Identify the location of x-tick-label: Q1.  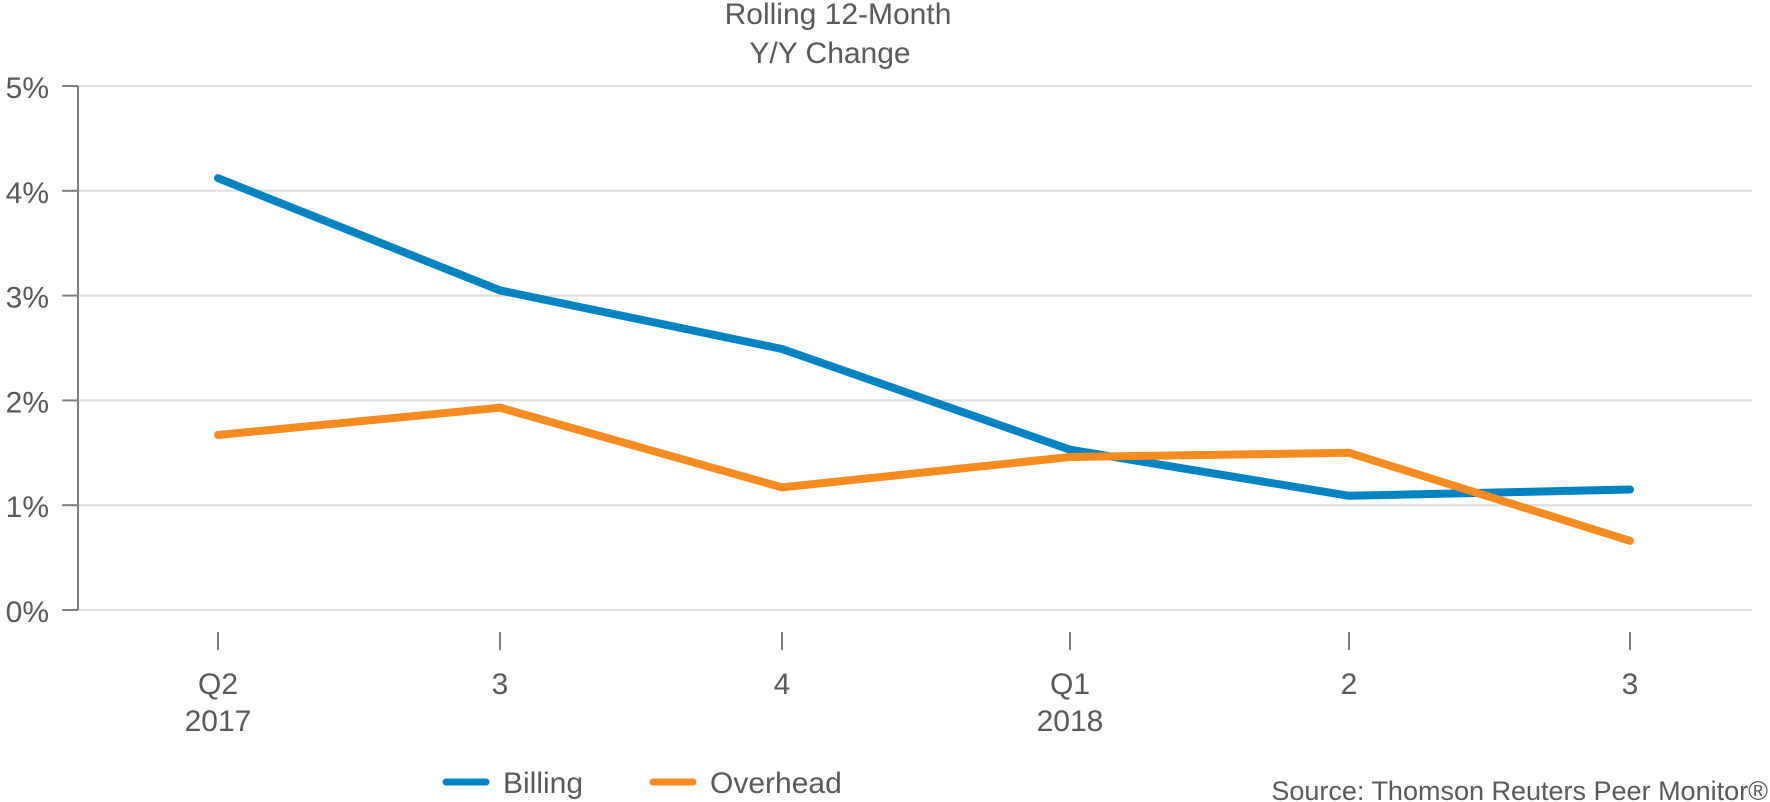
(1070, 684).